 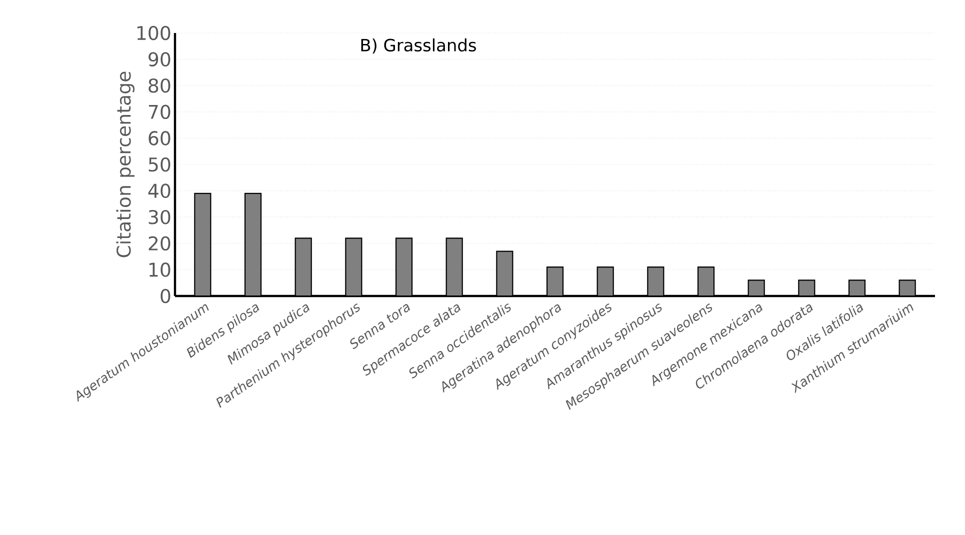 What do you see at coordinates (159, 138) in the screenshot?
I see `y-tick-label: 60` at bounding box center [159, 138].